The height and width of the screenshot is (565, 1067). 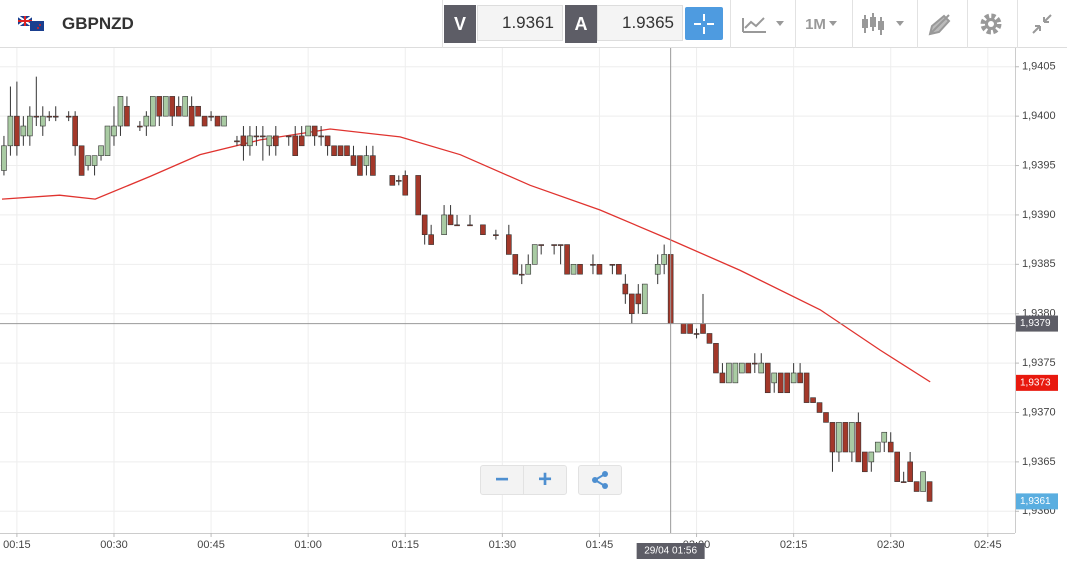 What do you see at coordinates (1039, 116) in the screenshot?
I see `y-tick-label: 1,9400` at bounding box center [1039, 116].